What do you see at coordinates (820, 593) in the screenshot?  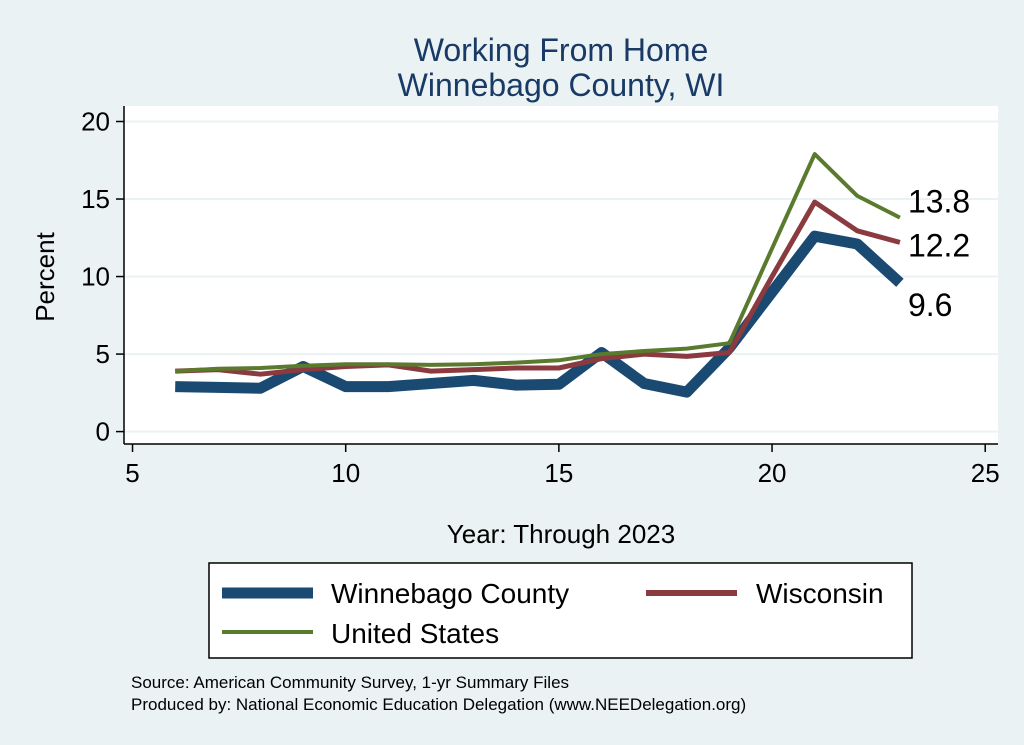 I see `legend-label-wisconsin: Wisconsin` at bounding box center [820, 593].